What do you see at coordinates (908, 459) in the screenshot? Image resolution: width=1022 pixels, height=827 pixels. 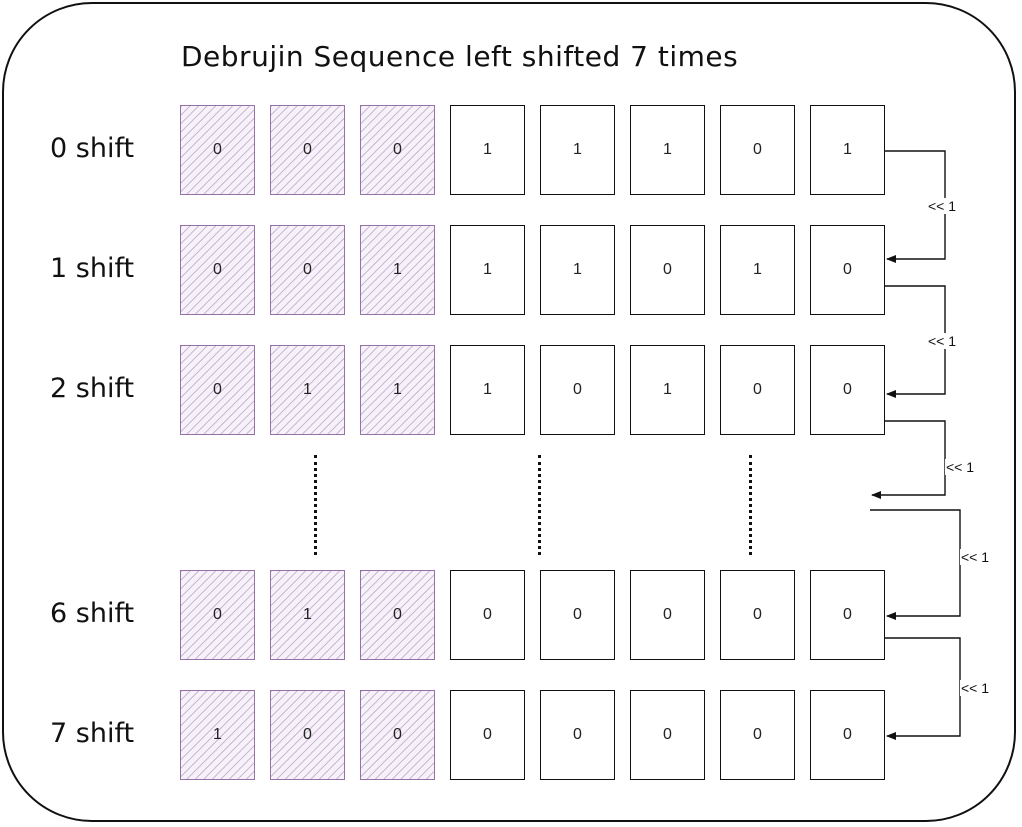 I see `shift-arrow-2-to-gap` at bounding box center [908, 459].